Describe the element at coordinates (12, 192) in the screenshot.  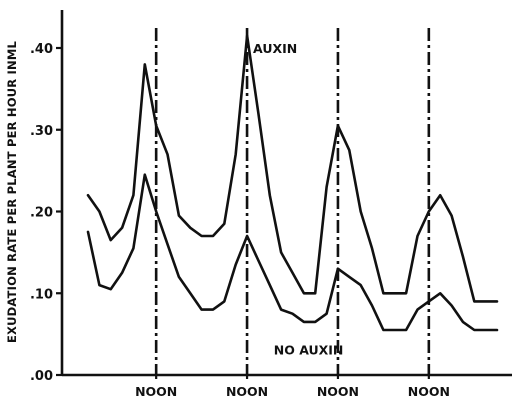
I see `y-axis-label: EXUDATION RATE PER PLANT PER HOUR INML` at that location.